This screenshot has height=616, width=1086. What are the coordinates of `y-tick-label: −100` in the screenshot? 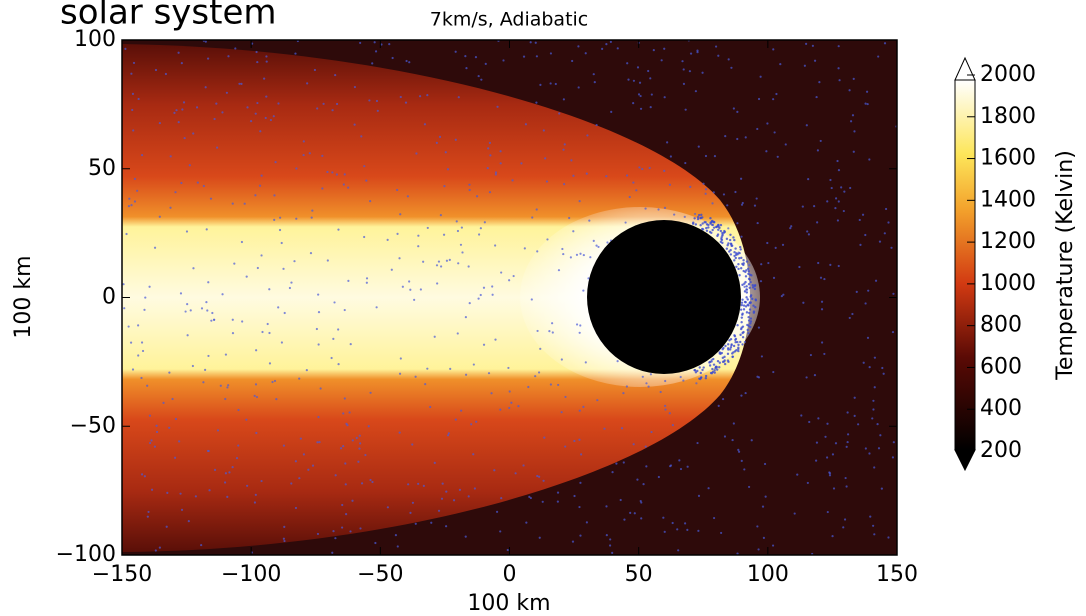 It's located at (86, 554).